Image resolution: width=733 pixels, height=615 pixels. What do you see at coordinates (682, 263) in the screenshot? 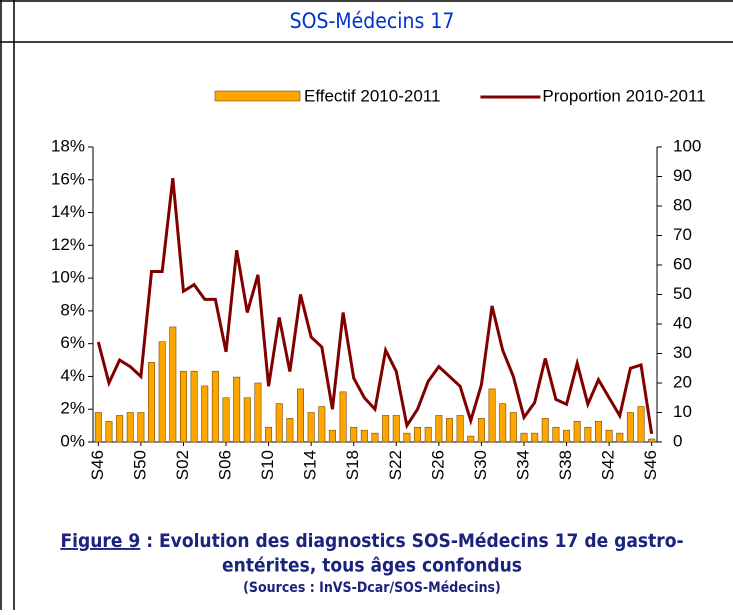
I see `y2-tick-label: 60` at bounding box center [682, 263].